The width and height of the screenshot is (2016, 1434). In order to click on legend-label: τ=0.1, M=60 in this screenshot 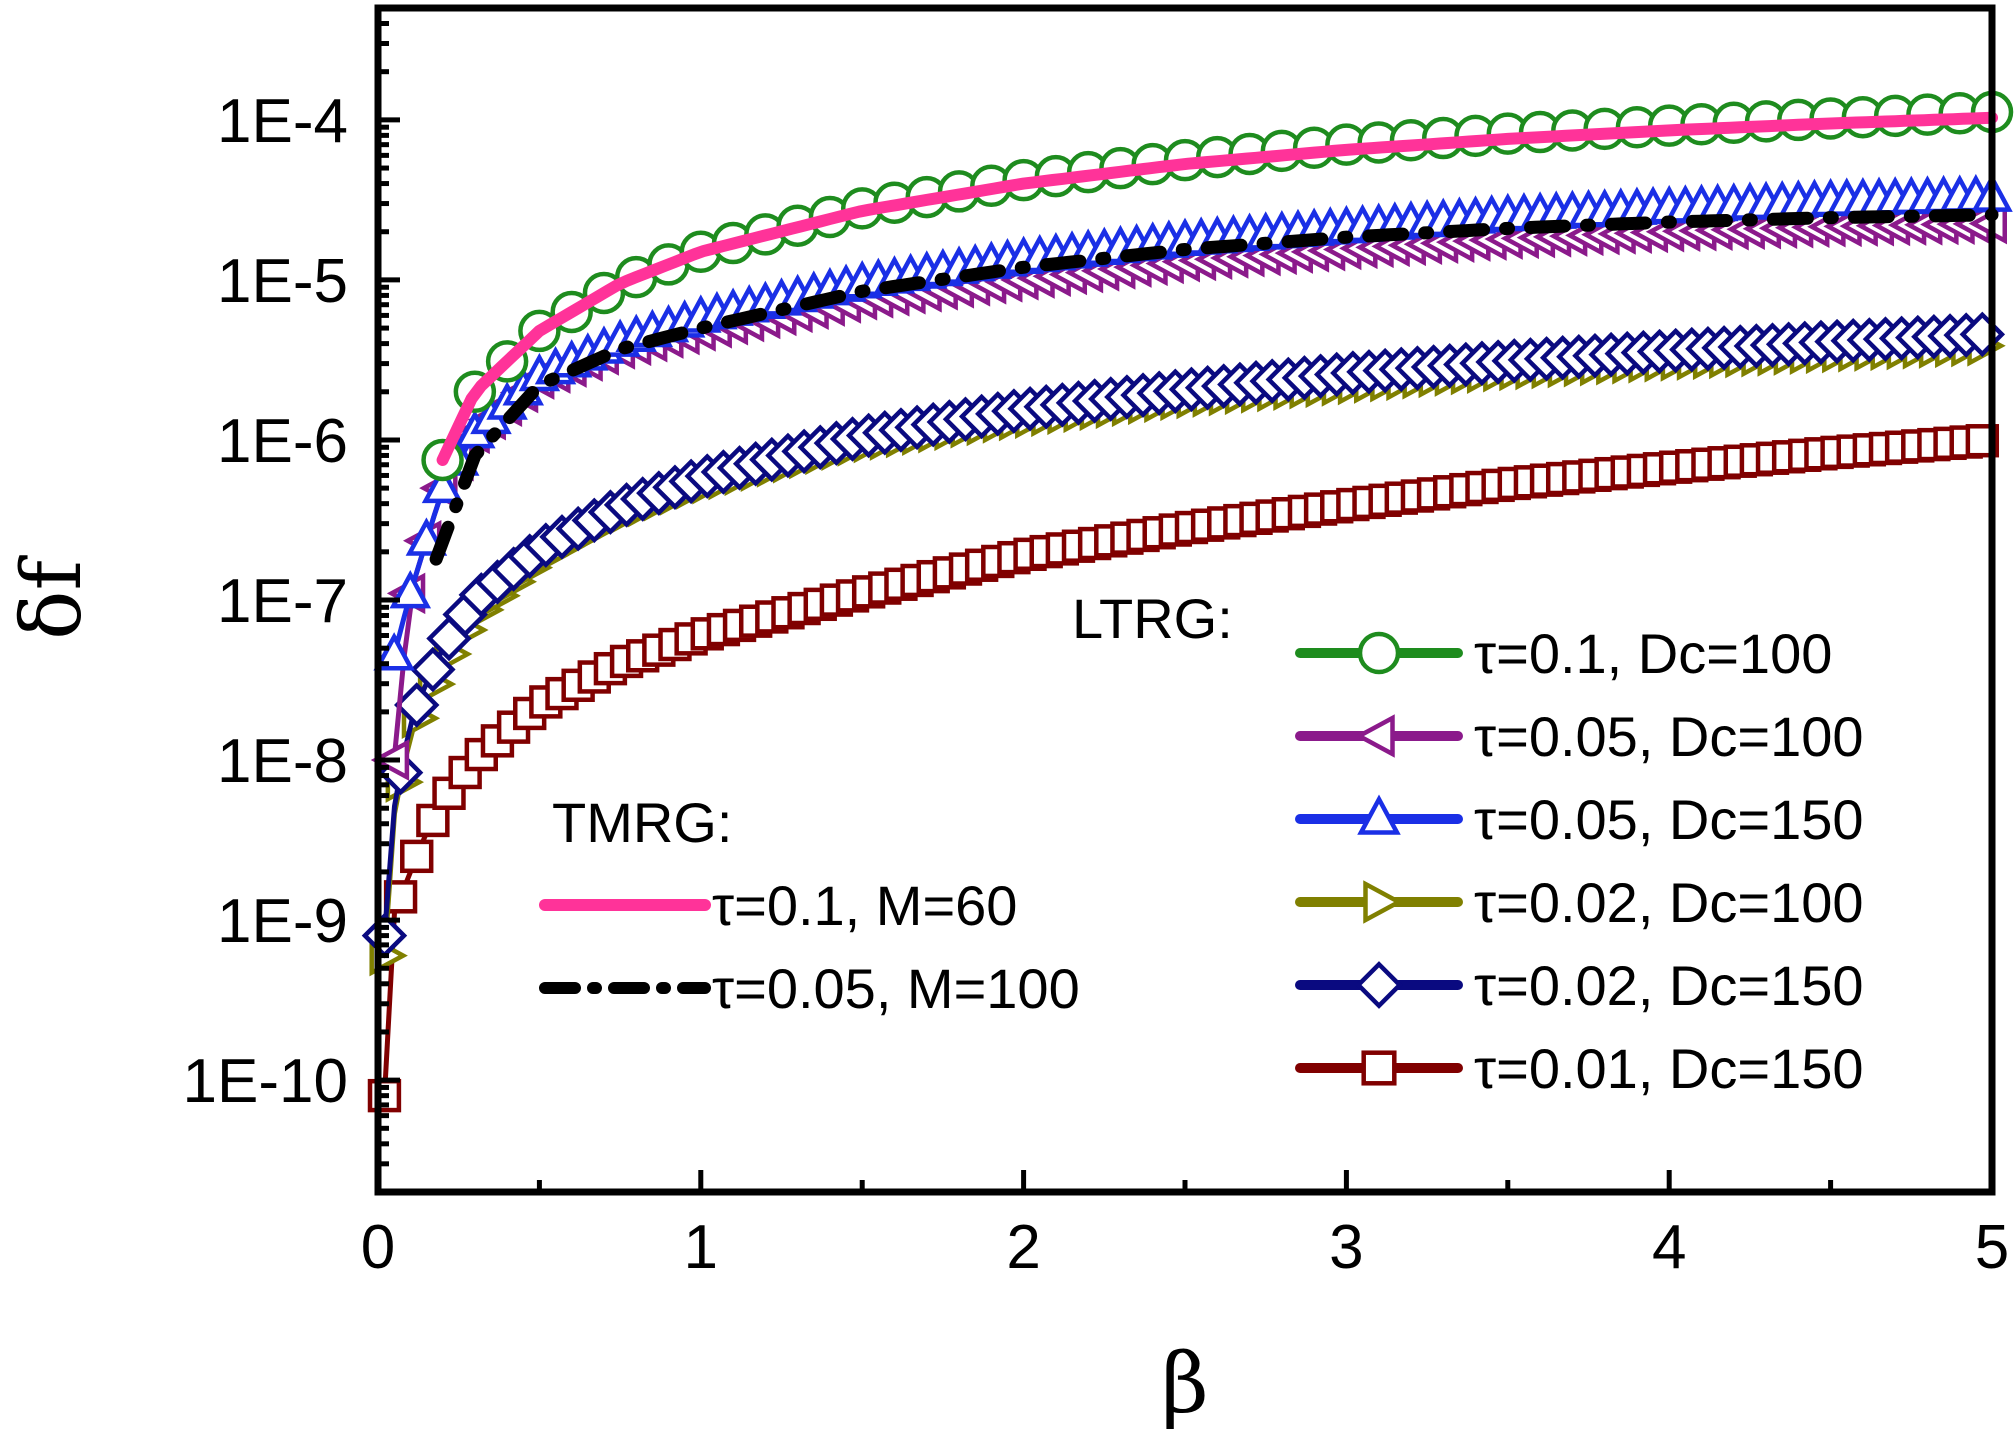, I will do `click(864, 905)`.